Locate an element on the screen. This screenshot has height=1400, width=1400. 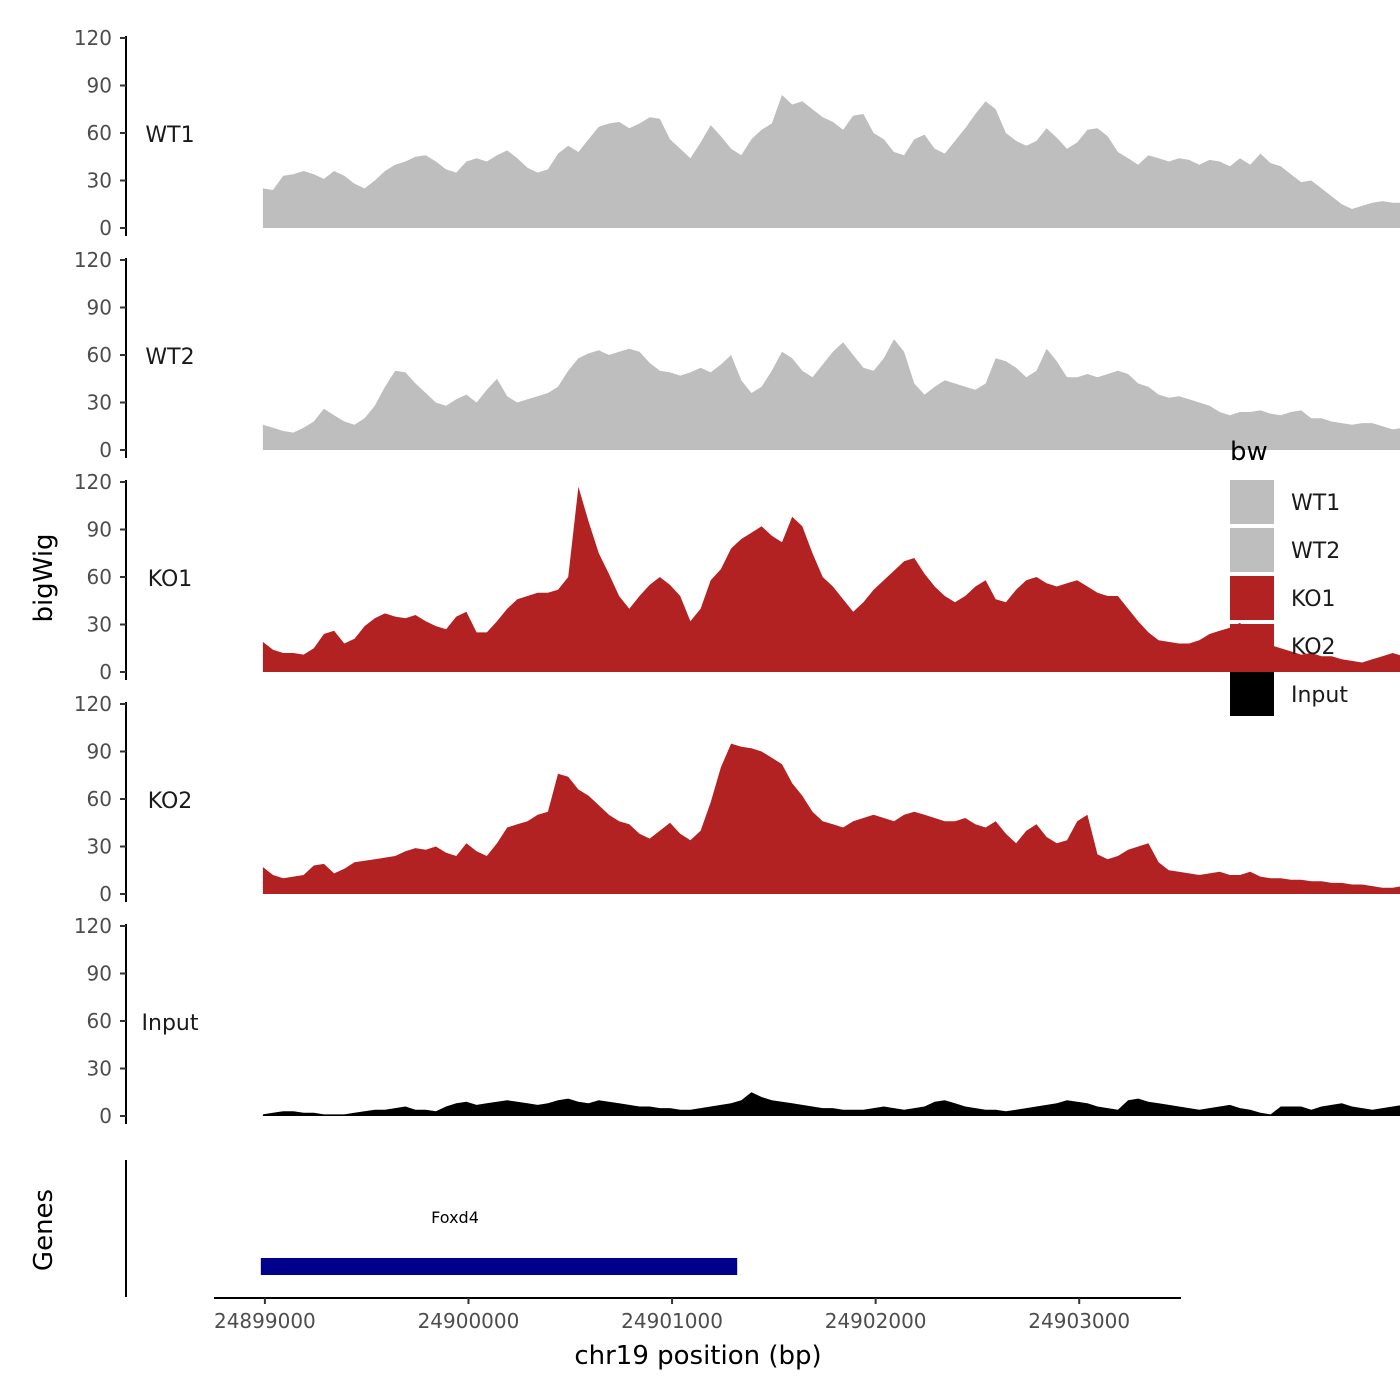
track-ko2: 0 30 60 90 120 KO2 is located at coordinates (737, 799).